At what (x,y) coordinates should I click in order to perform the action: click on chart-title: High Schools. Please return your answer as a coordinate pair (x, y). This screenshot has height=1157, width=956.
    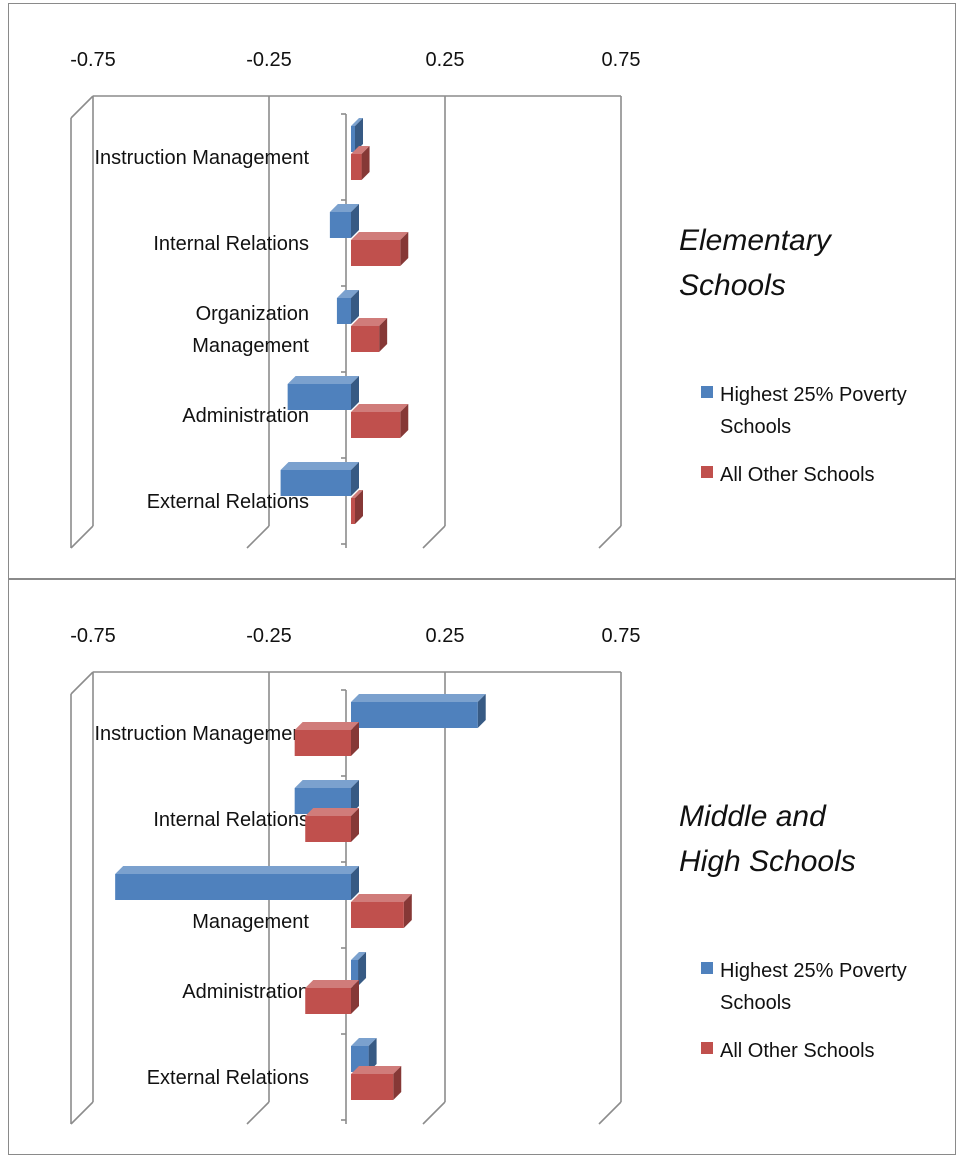
    Looking at the image, I should click on (767, 861).